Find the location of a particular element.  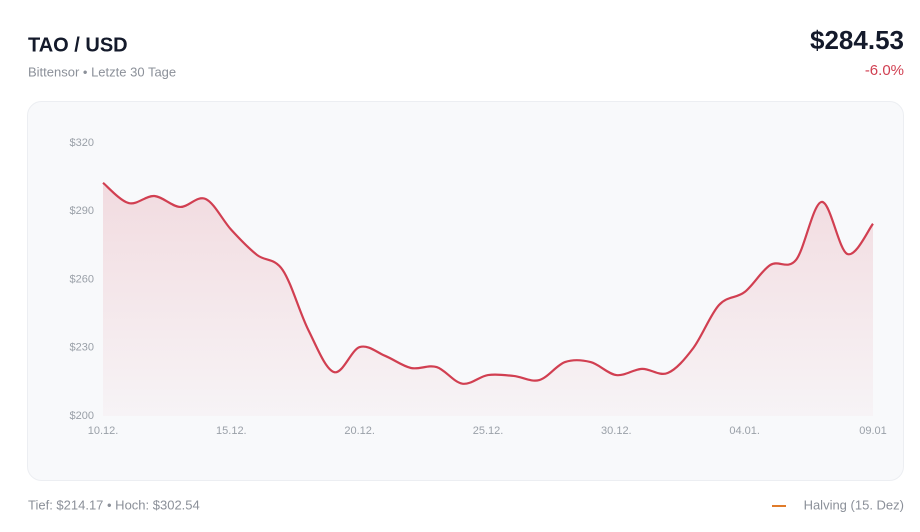

price: $284.53 is located at coordinates (857, 40).